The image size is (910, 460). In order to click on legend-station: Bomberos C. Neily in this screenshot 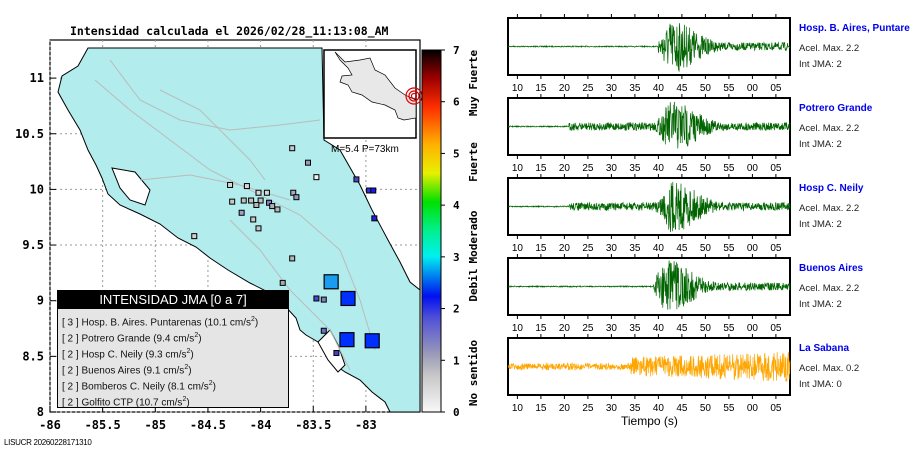, I will do `click(123, 387)`.